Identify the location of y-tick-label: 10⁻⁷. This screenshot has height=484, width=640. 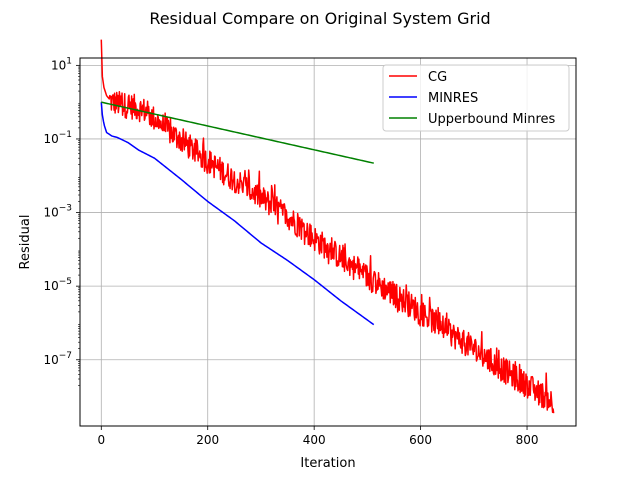
(57, 359).